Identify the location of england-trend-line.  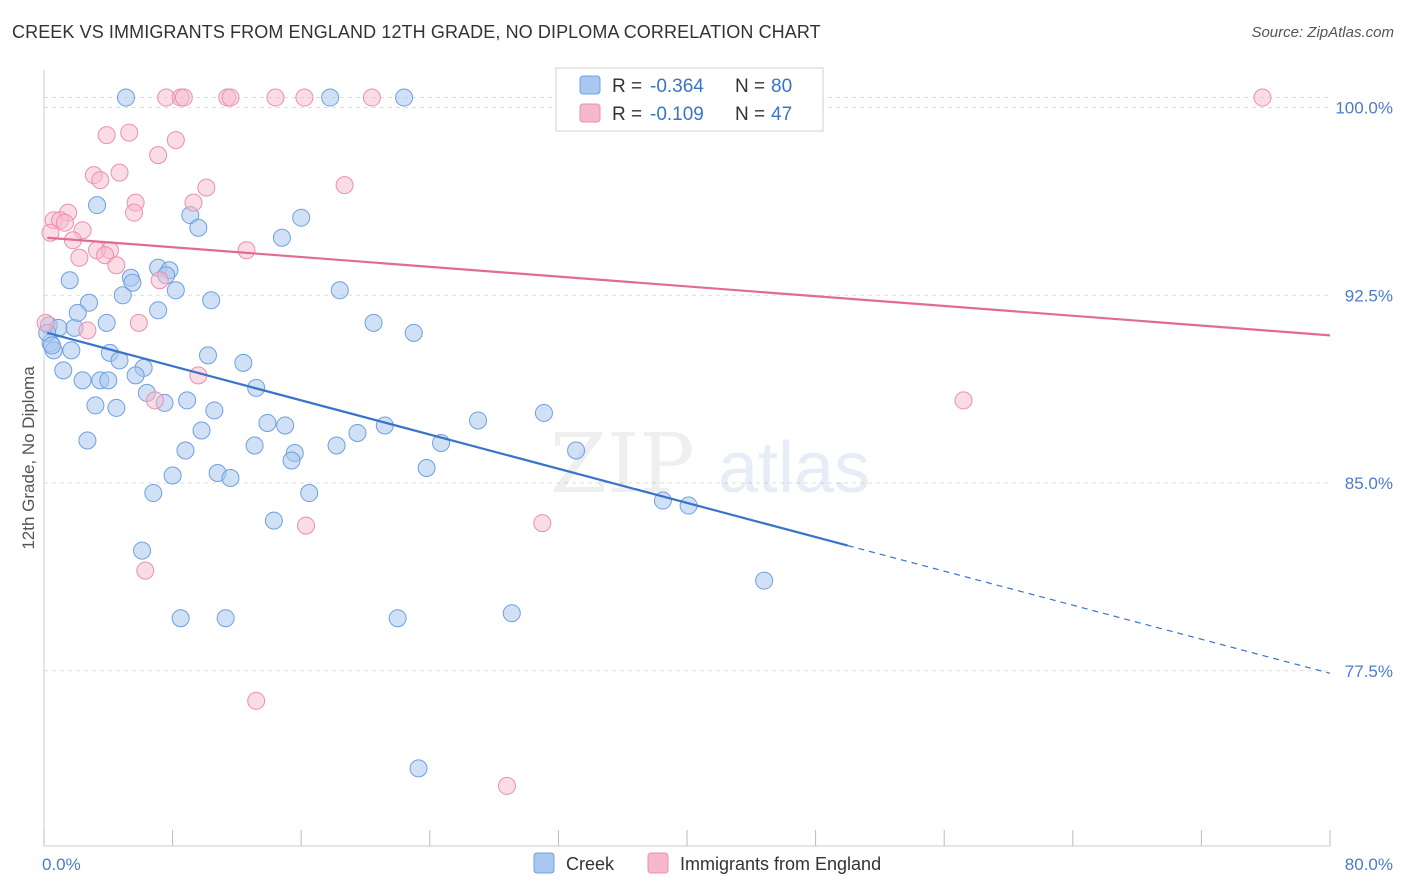
(689, 286).